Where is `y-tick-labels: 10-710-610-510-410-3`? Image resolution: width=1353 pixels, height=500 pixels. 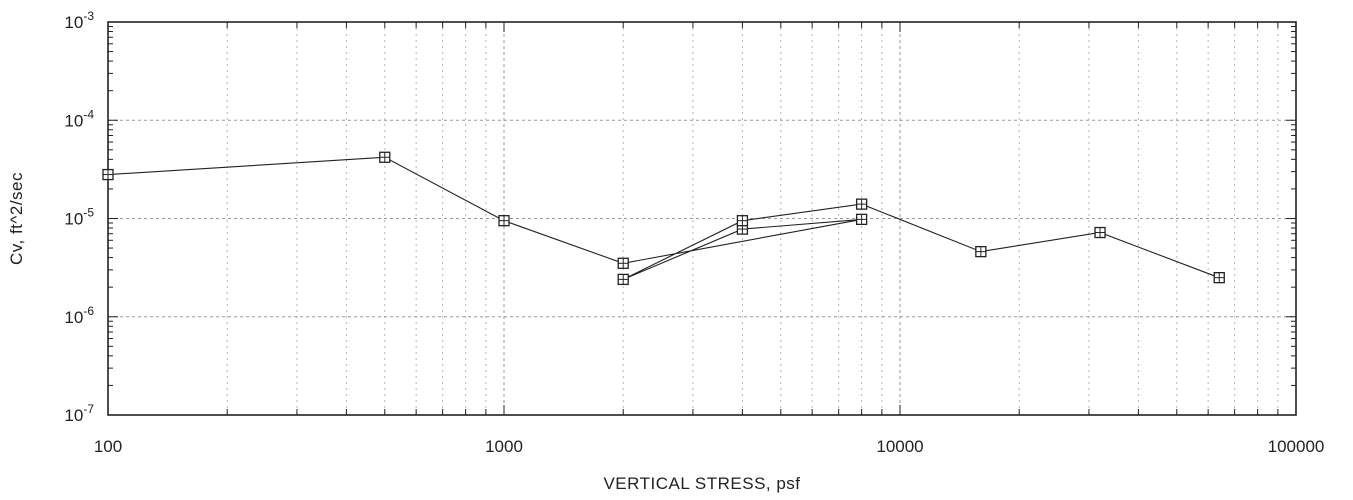
y-tick-labels: 10-710-610-510-410-3 is located at coordinates (79, 217).